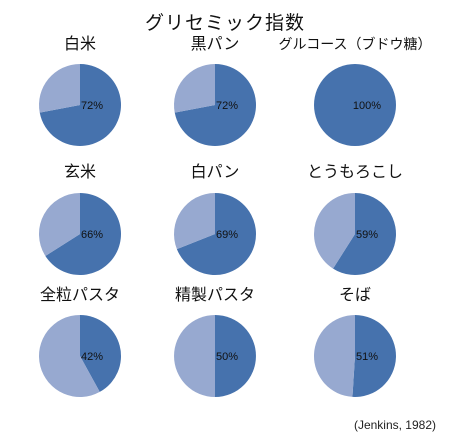 This screenshot has width=450, height=442. I want to click on pie-label: とうもろこし, so click(355, 171).